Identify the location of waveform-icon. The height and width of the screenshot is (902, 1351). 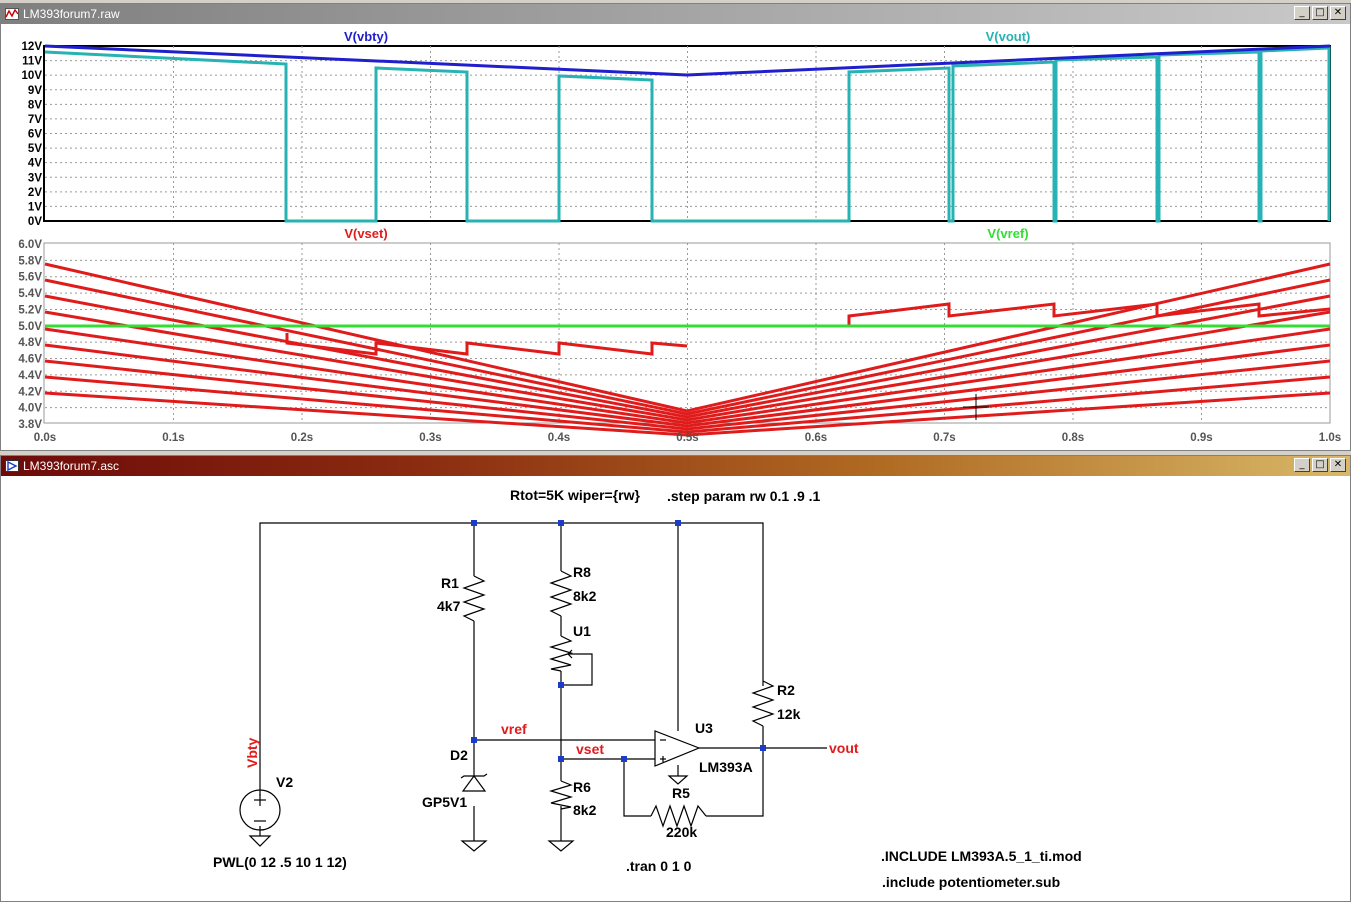
(12, 14).